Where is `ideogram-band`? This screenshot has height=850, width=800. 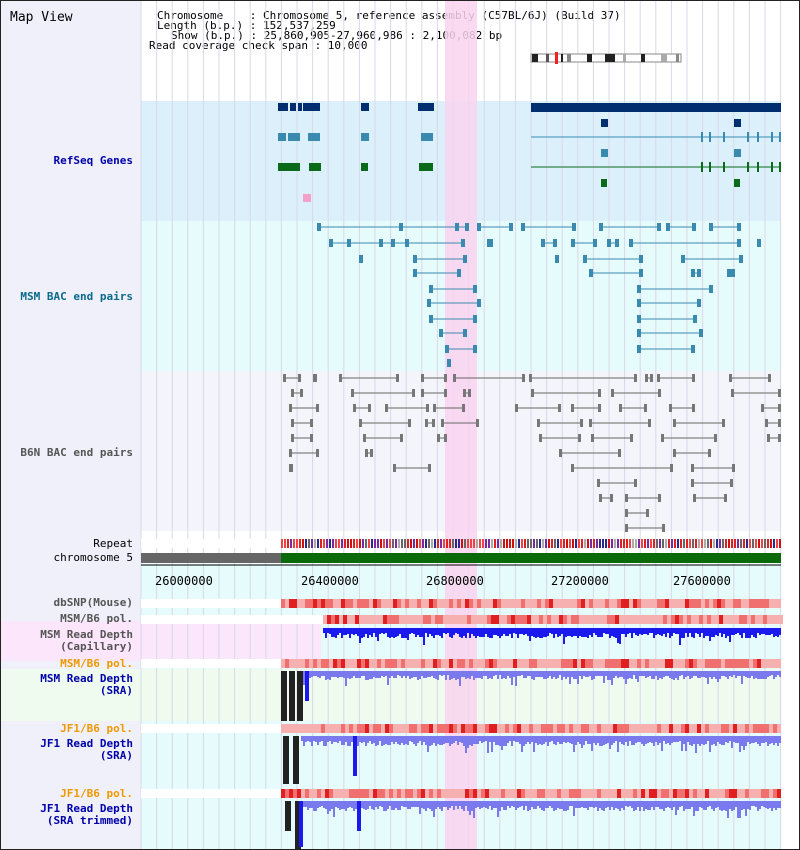 ideogram-band is located at coordinates (562, 58).